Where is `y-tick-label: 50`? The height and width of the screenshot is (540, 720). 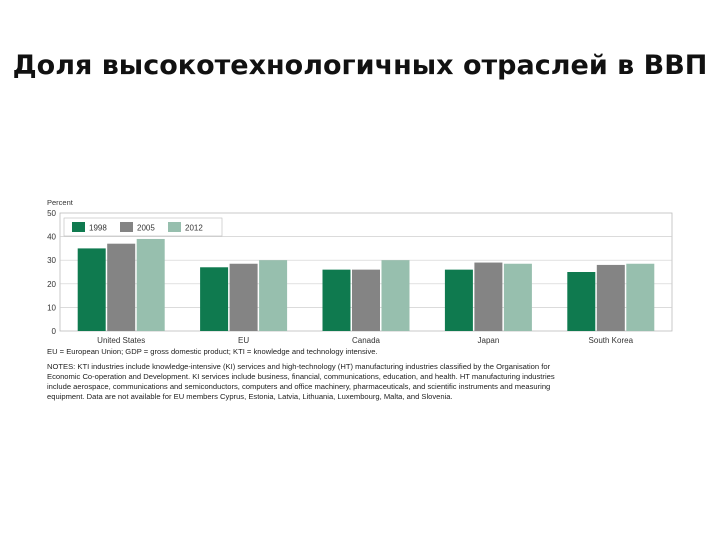 y-tick-label: 50 is located at coordinates (51, 213).